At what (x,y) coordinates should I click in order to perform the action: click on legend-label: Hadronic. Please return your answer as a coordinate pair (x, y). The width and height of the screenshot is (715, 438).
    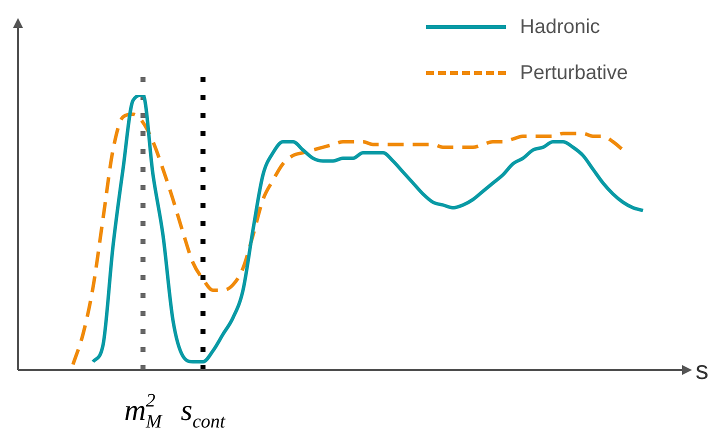
    Looking at the image, I should click on (560, 27).